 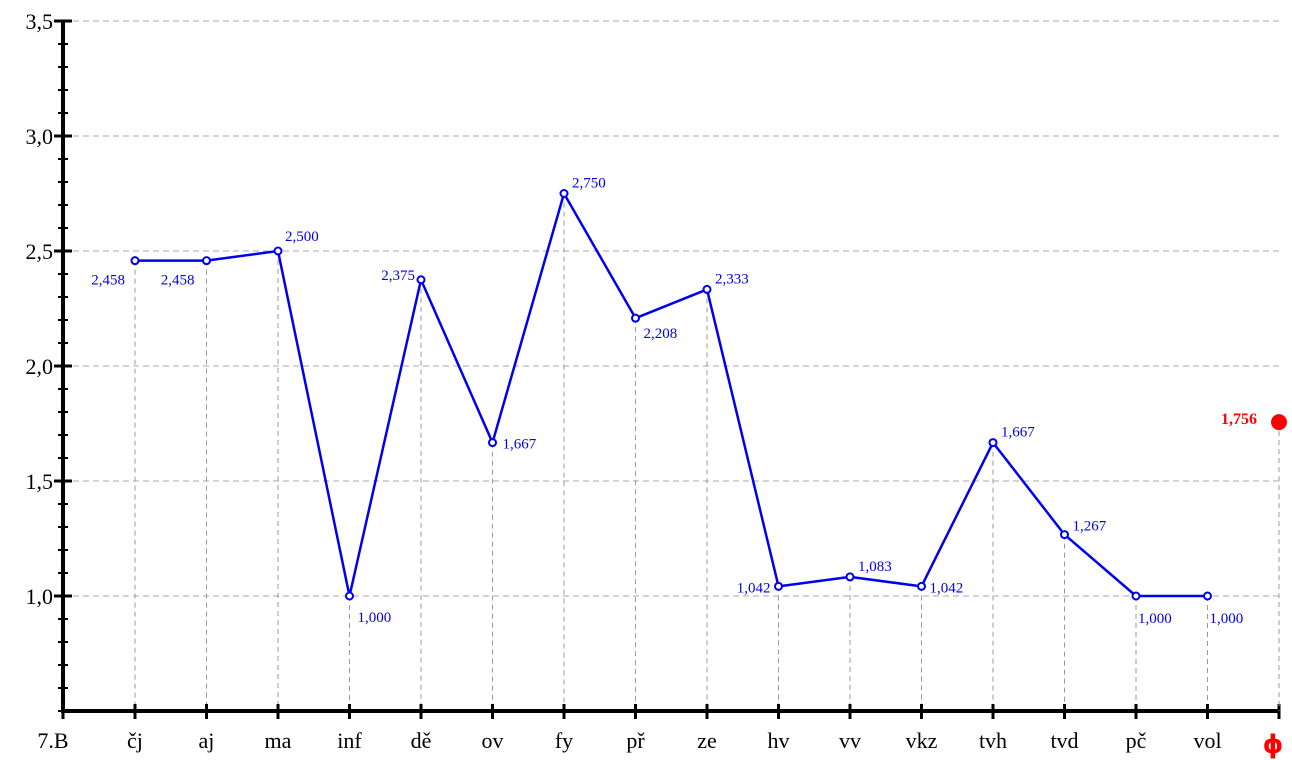 I want to click on category-label: ma, so click(x=278, y=740).